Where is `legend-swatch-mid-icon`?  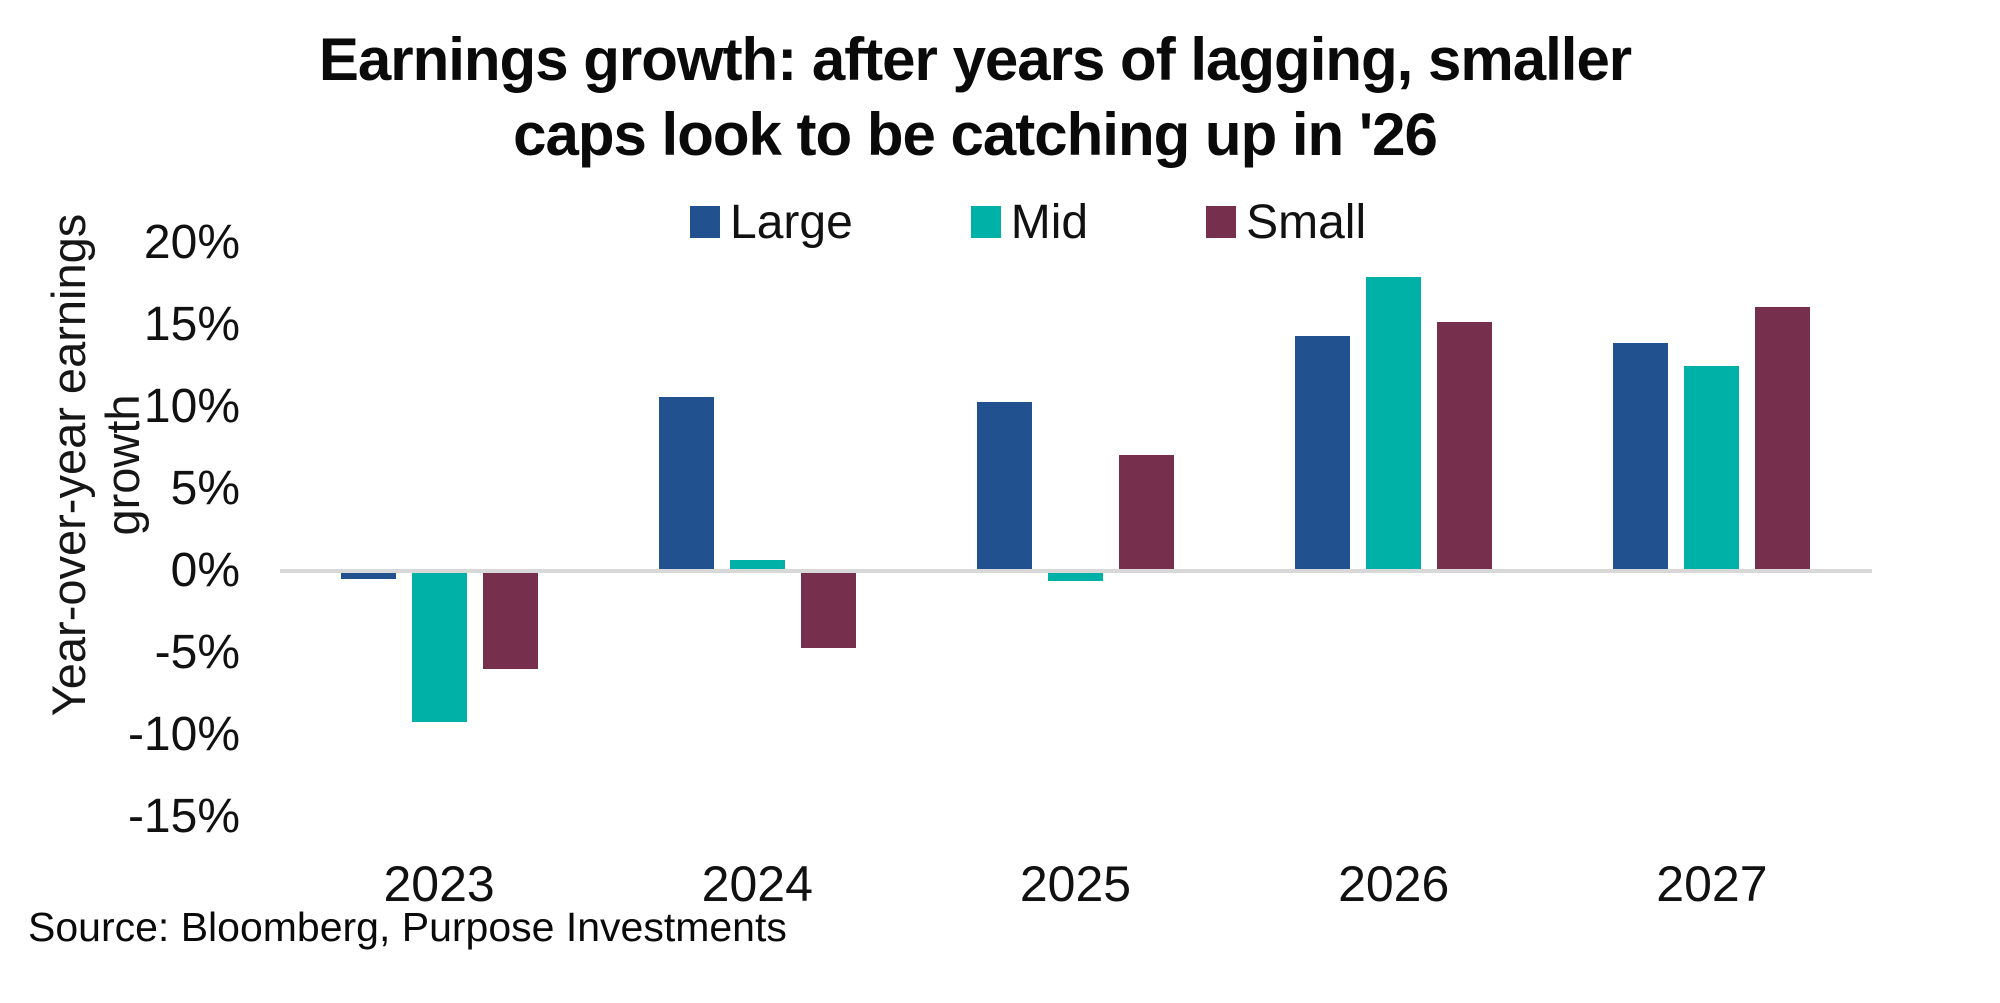 legend-swatch-mid-icon is located at coordinates (985, 222).